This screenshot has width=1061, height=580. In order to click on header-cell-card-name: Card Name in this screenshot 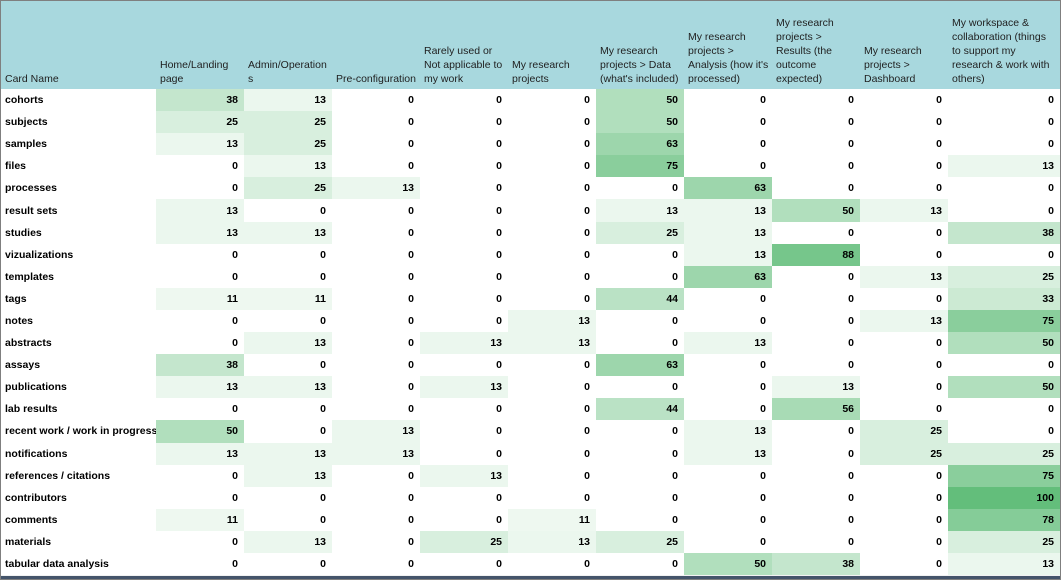, I will do `click(32, 79)`.